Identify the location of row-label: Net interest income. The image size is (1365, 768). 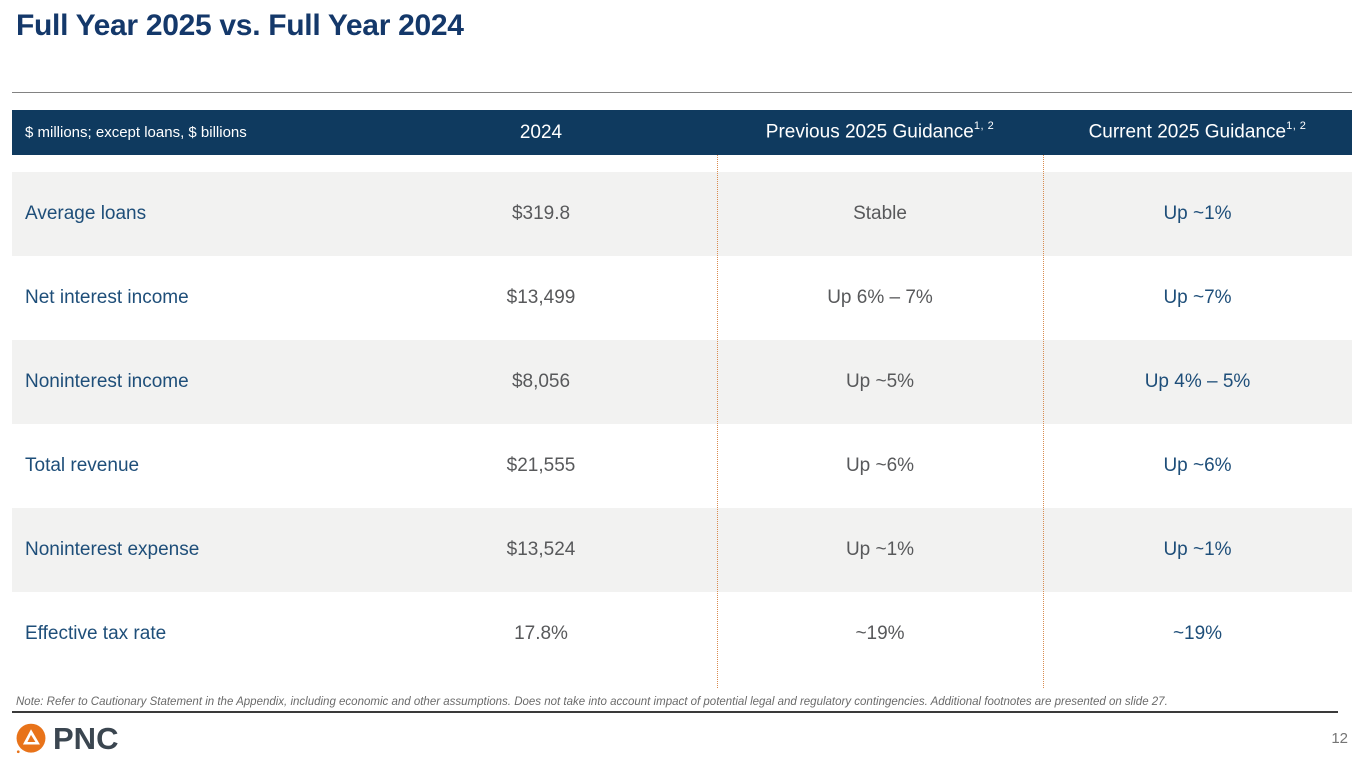
(107, 297).